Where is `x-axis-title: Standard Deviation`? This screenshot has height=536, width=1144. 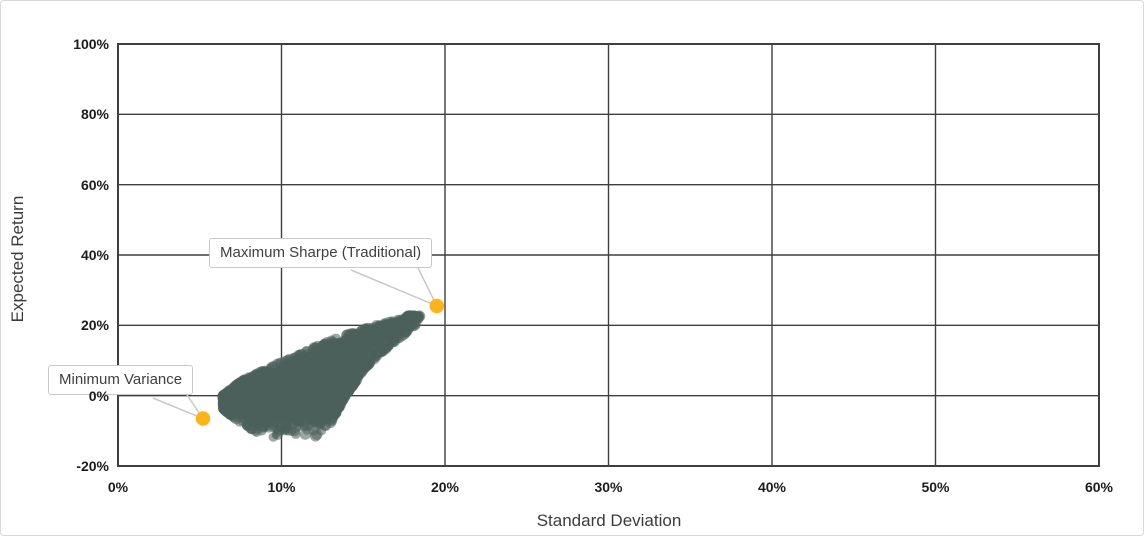 x-axis-title: Standard Deviation is located at coordinates (609, 520).